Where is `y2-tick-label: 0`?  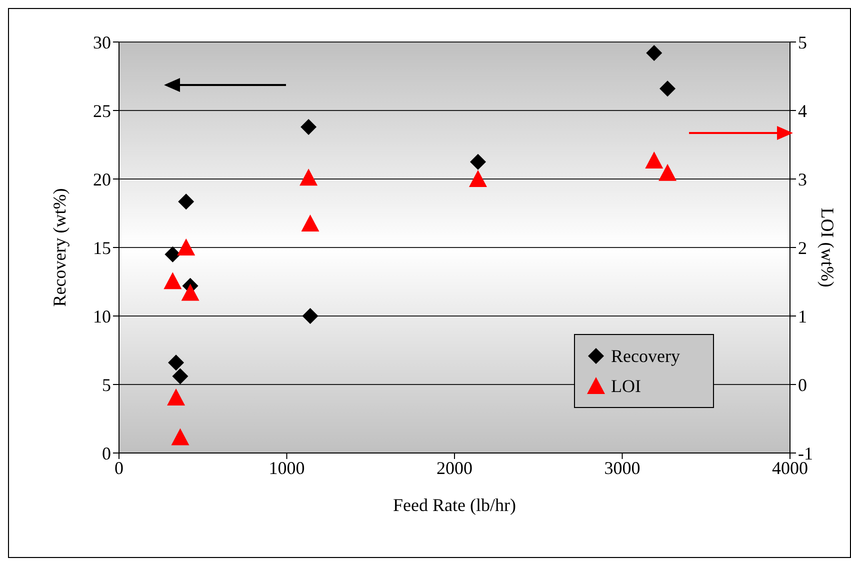 y2-tick-label: 0 is located at coordinates (802, 384).